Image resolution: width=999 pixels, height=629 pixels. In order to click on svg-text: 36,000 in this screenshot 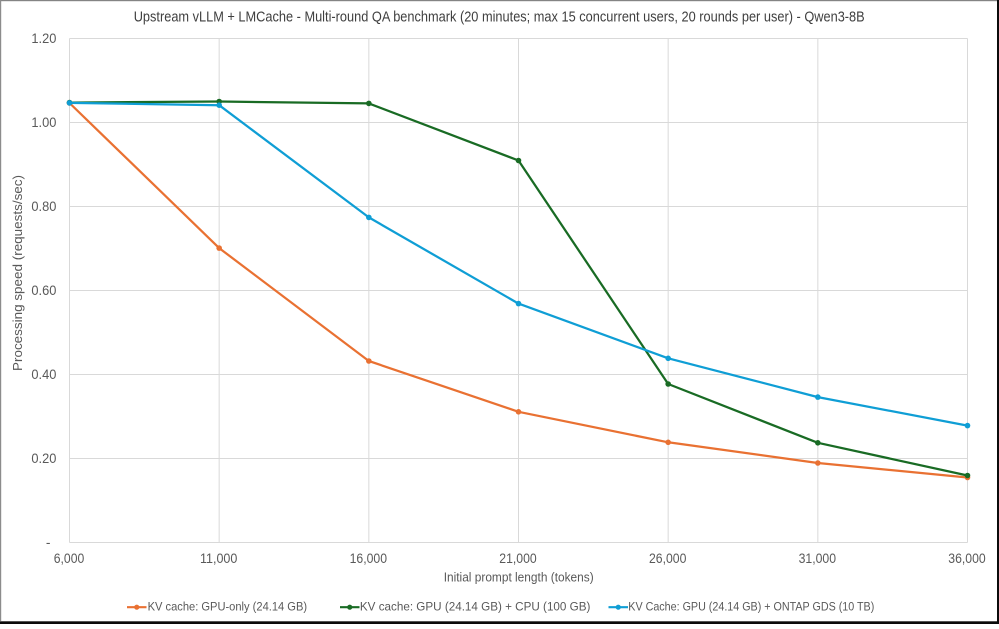, I will do `click(967, 558)`.